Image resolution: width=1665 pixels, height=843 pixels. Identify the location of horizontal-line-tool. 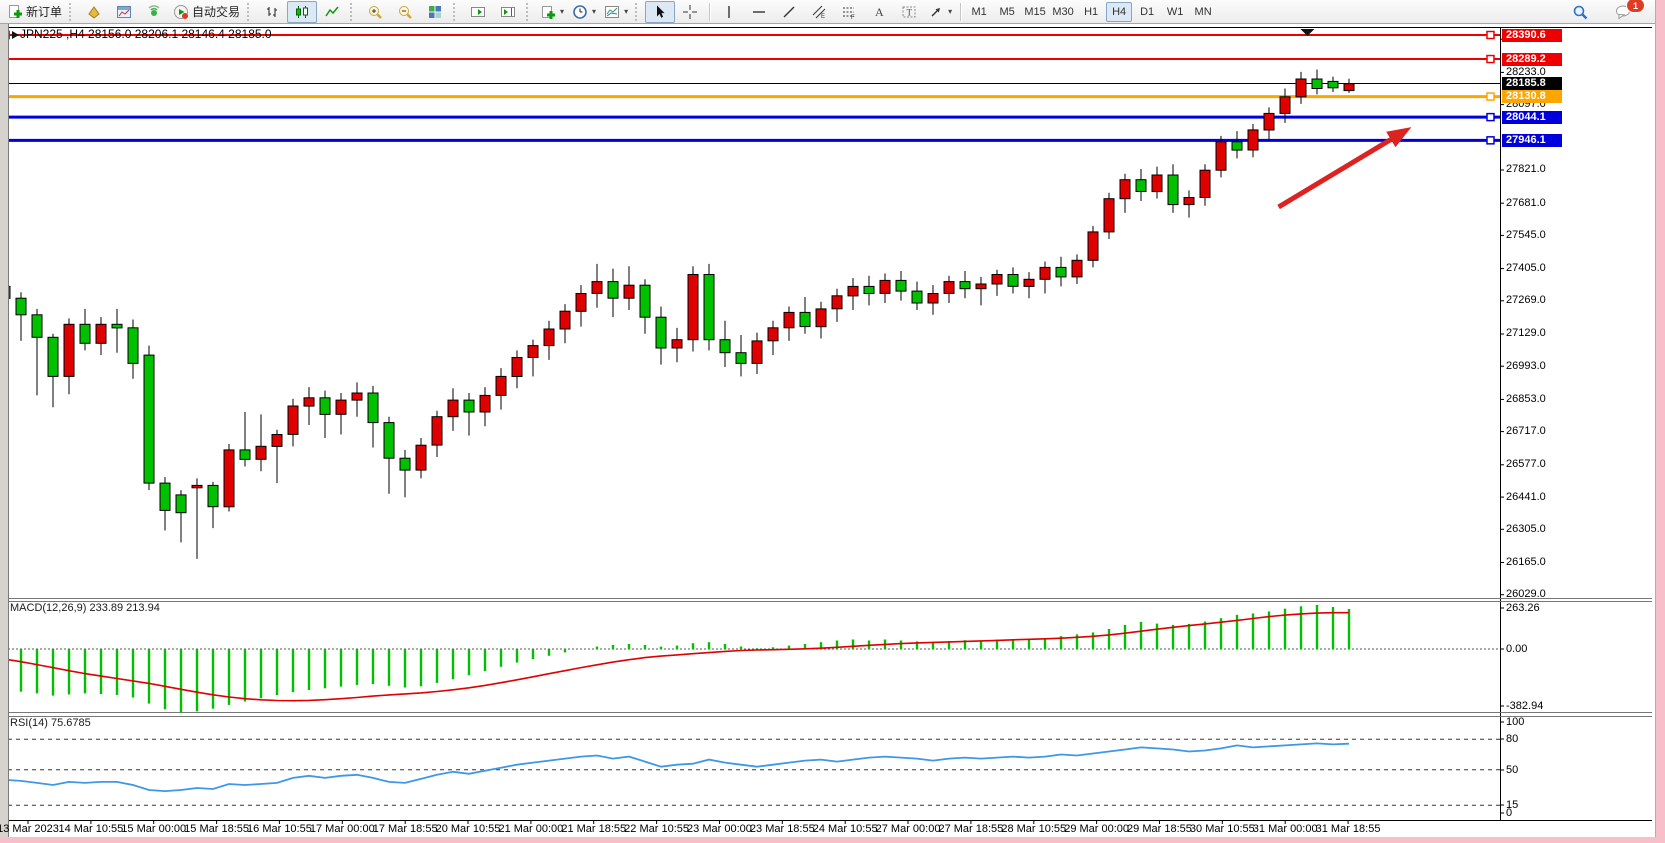
(759, 12).